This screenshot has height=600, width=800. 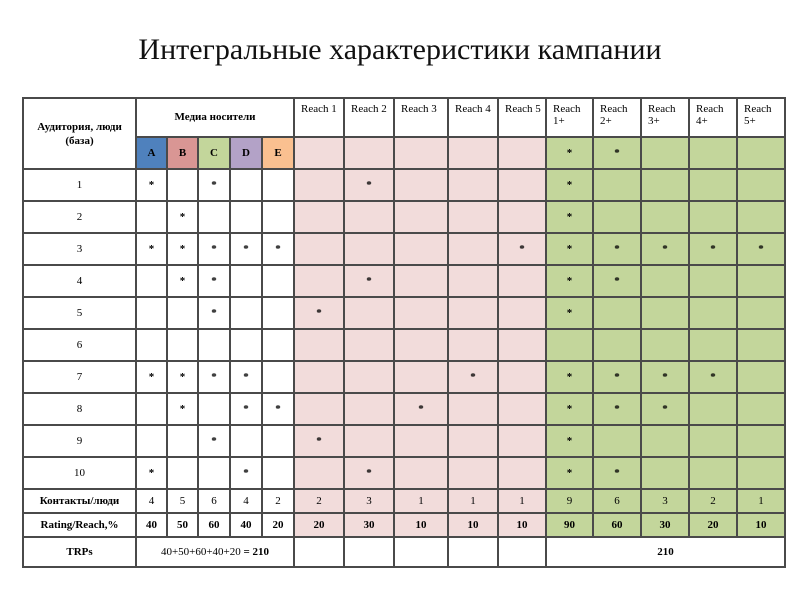 What do you see at coordinates (151, 501) in the screenshot?
I see `contacts-media-value: 4` at bounding box center [151, 501].